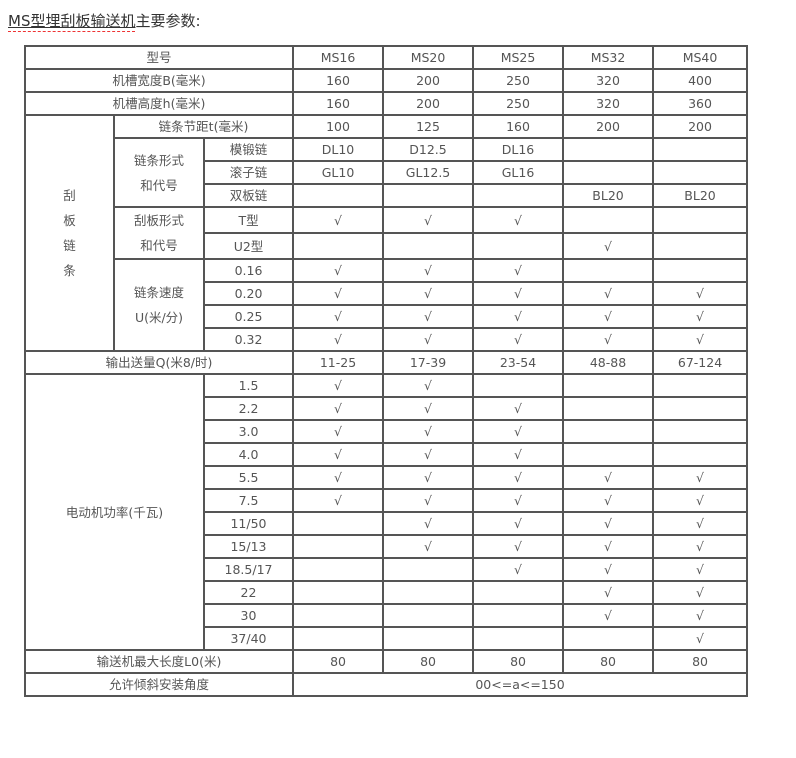  I want to click on table-row: 链条速度 U(米/分) 0.16 √ √ √, so click(387, 305).